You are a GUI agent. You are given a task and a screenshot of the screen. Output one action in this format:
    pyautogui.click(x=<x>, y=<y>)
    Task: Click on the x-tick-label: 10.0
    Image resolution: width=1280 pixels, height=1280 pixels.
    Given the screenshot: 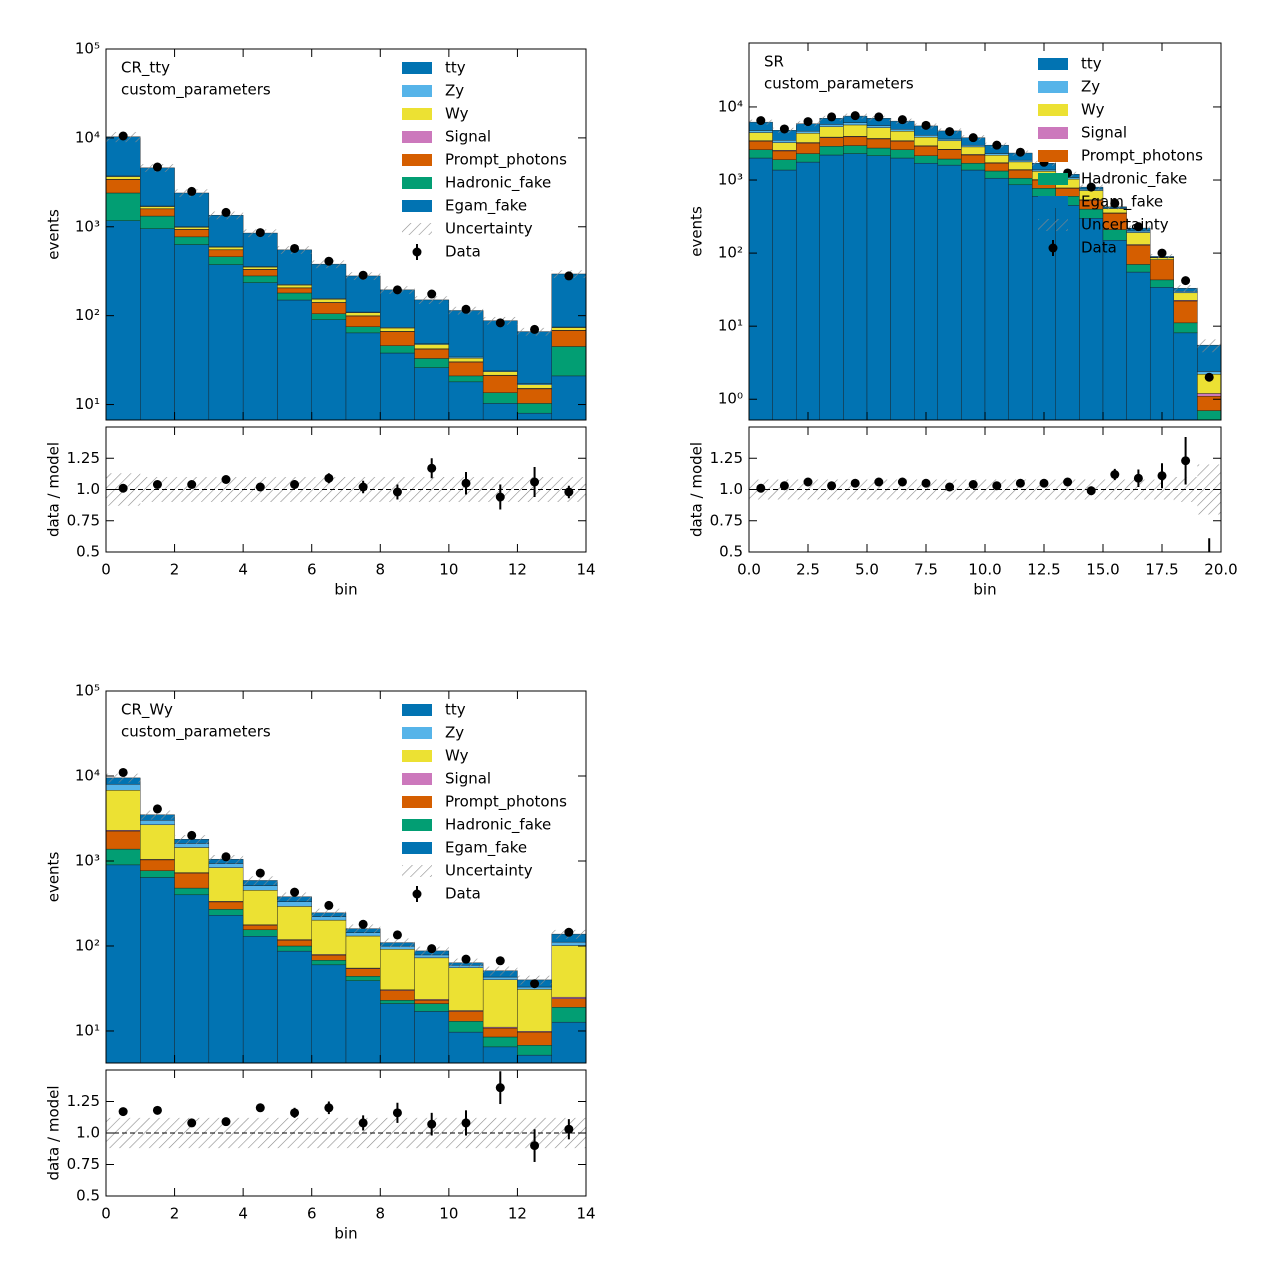 What is the action you would take?
    pyautogui.click(x=984, y=570)
    